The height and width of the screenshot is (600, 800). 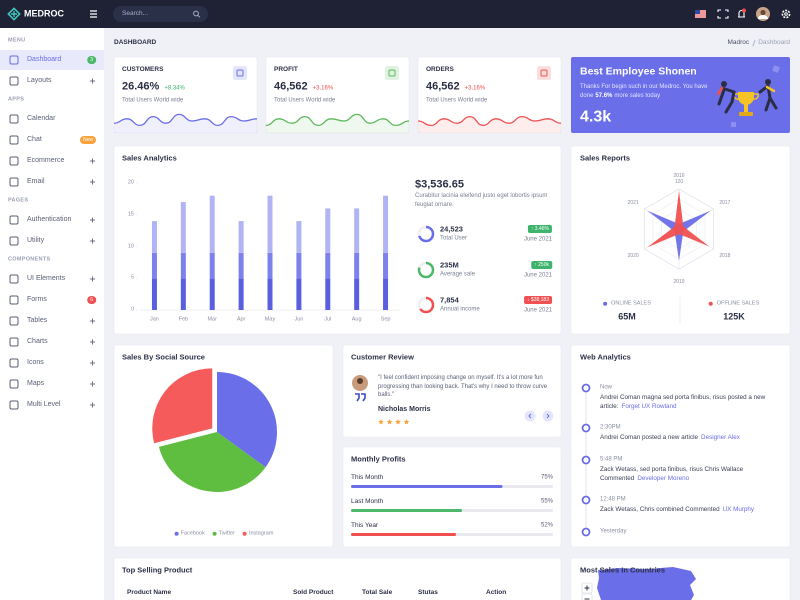 I want to click on event-time: Now, so click(x=606, y=387).